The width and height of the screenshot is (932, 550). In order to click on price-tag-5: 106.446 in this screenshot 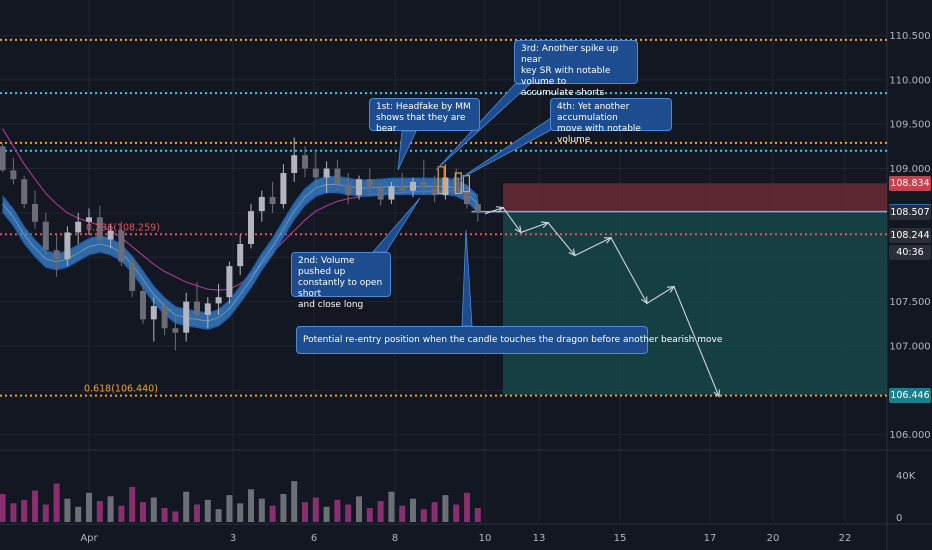, I will do `click(910, 395)`.